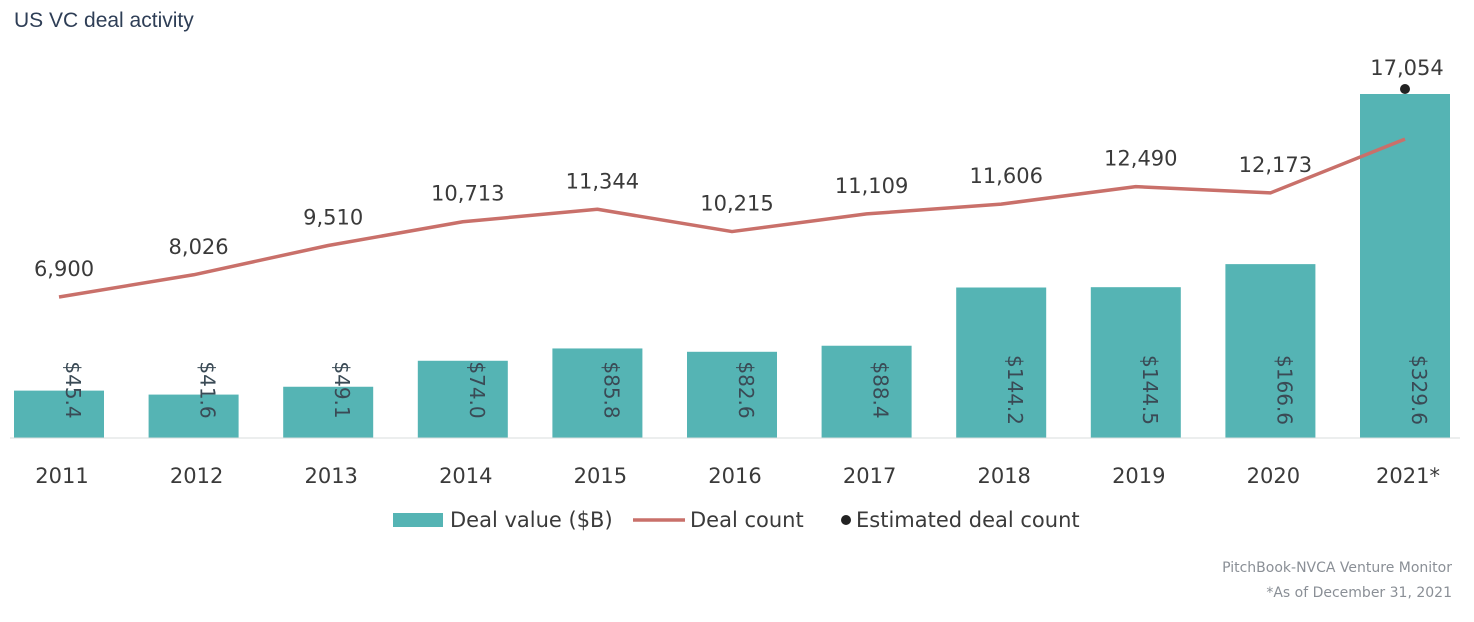  I want to click on bar-2016, so click(732, 394).